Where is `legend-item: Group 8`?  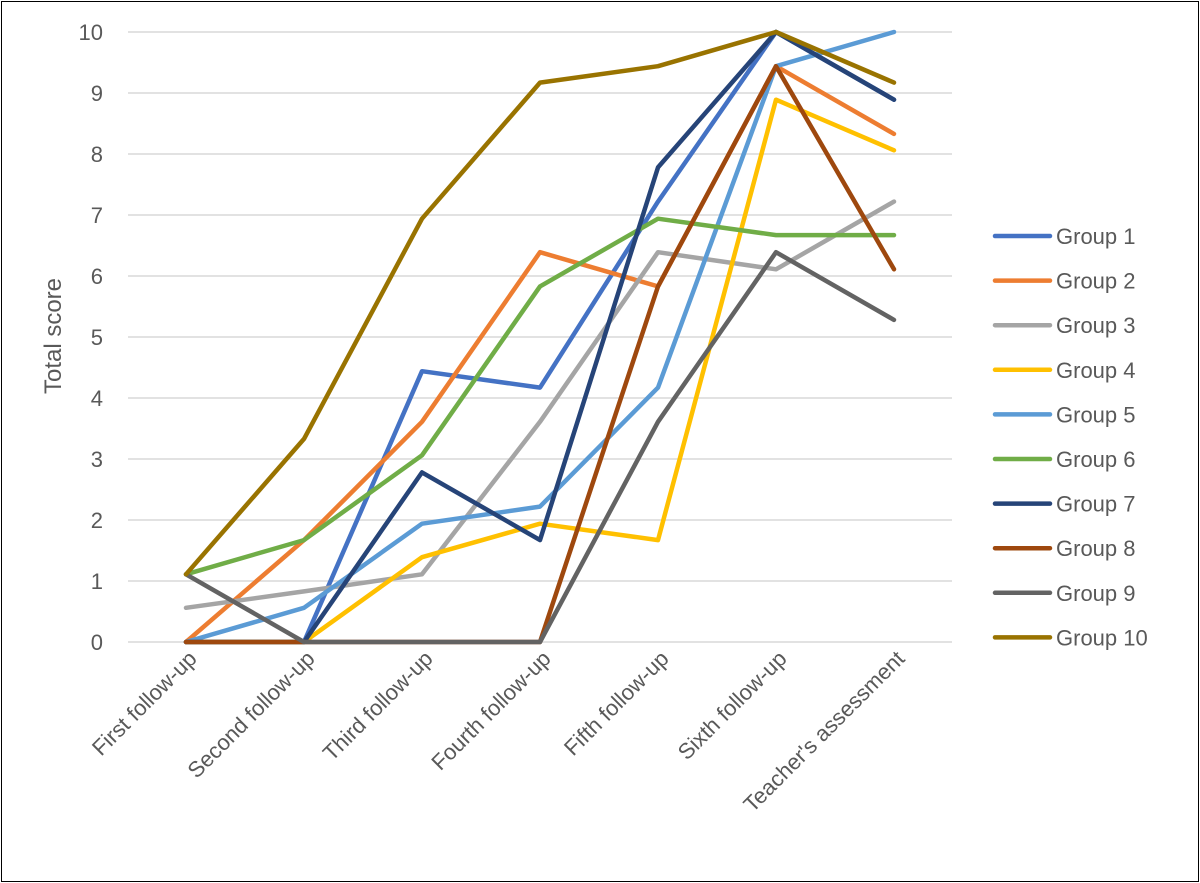
legend-item: Group 8 is located at coordinates (1064, 548).